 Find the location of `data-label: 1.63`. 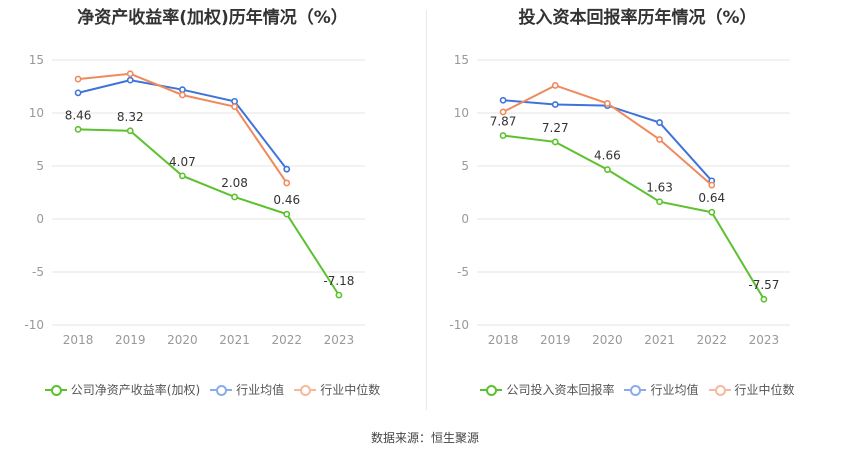

data-label: 1.63 is located at coordinates (659, 188).